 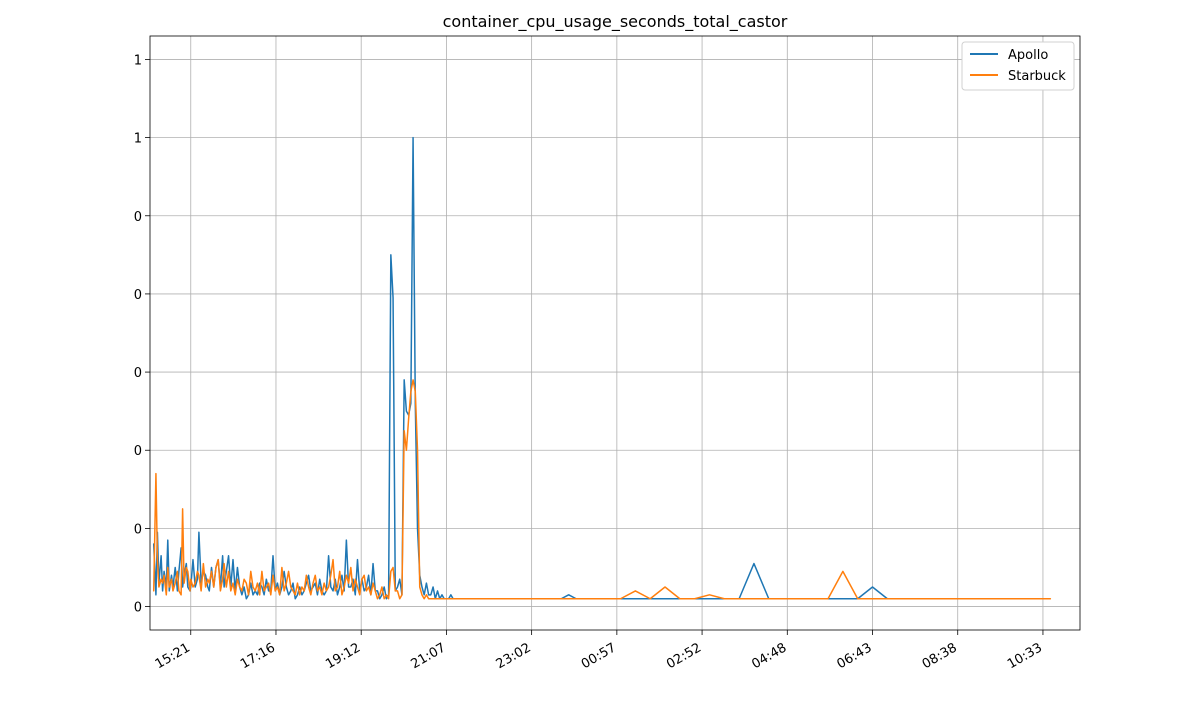 What do you see at coordinates (142, 334) in the screenshot?
I see `y-axis-ticks: 0 0 0 0 0 0 1 1` at bounding box center [142, 334].